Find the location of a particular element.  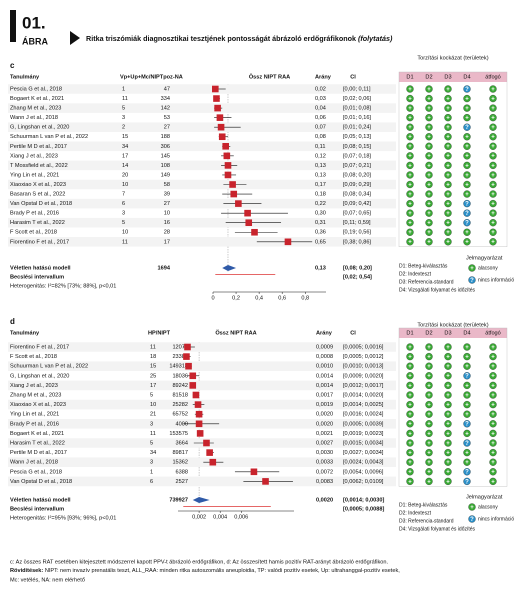

model-diamond is located at coordinates (229, 268).